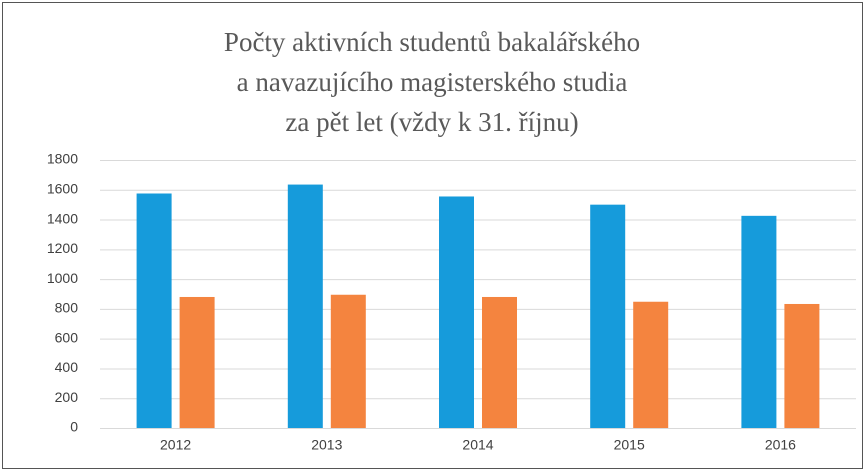  I want to click on y-tick-label: 1200, so click(62, 248).